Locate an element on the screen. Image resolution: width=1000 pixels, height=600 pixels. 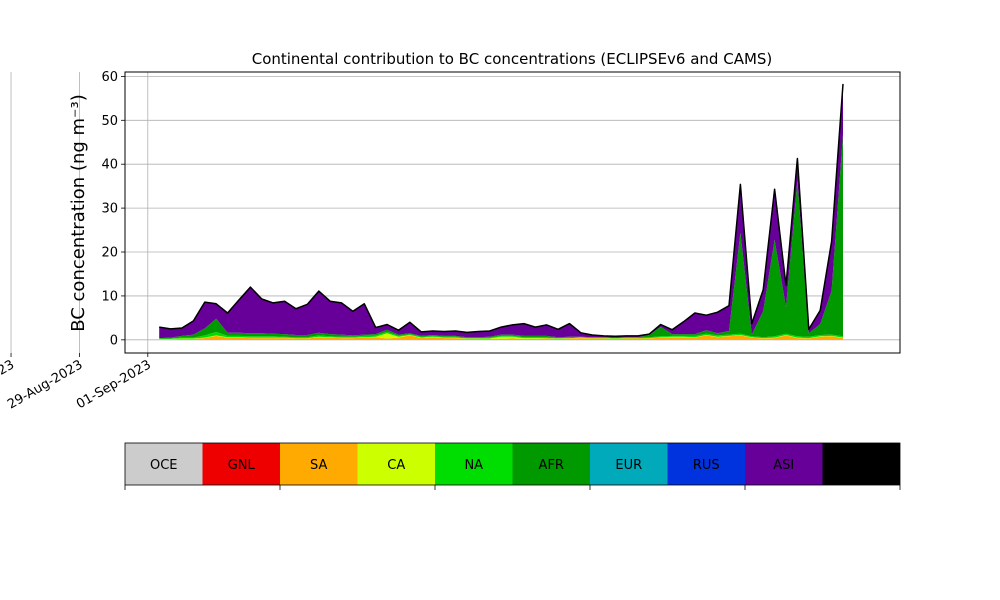
legend-label: SA is located at coordinates (318, 465).